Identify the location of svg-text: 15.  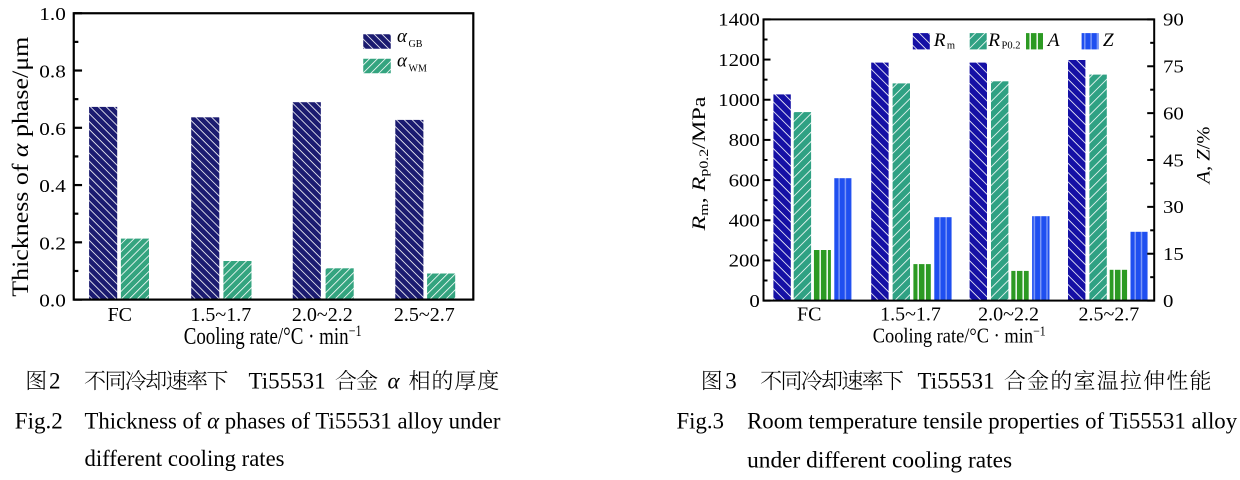
(1173, 254).